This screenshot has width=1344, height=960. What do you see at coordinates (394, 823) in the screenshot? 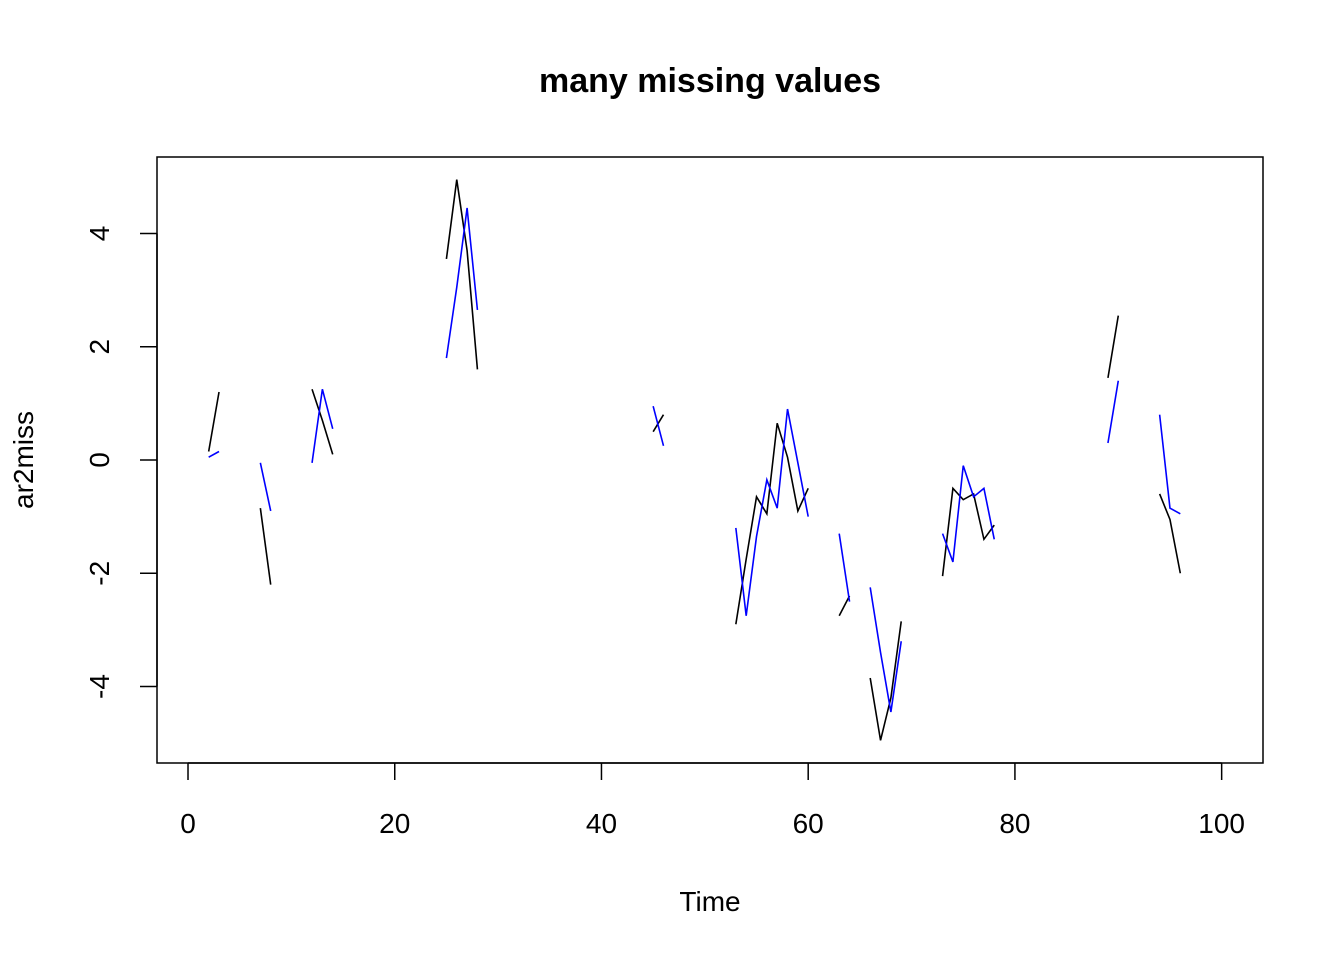
I see `x-tick-label: 20` at bounding box center [394, 823].